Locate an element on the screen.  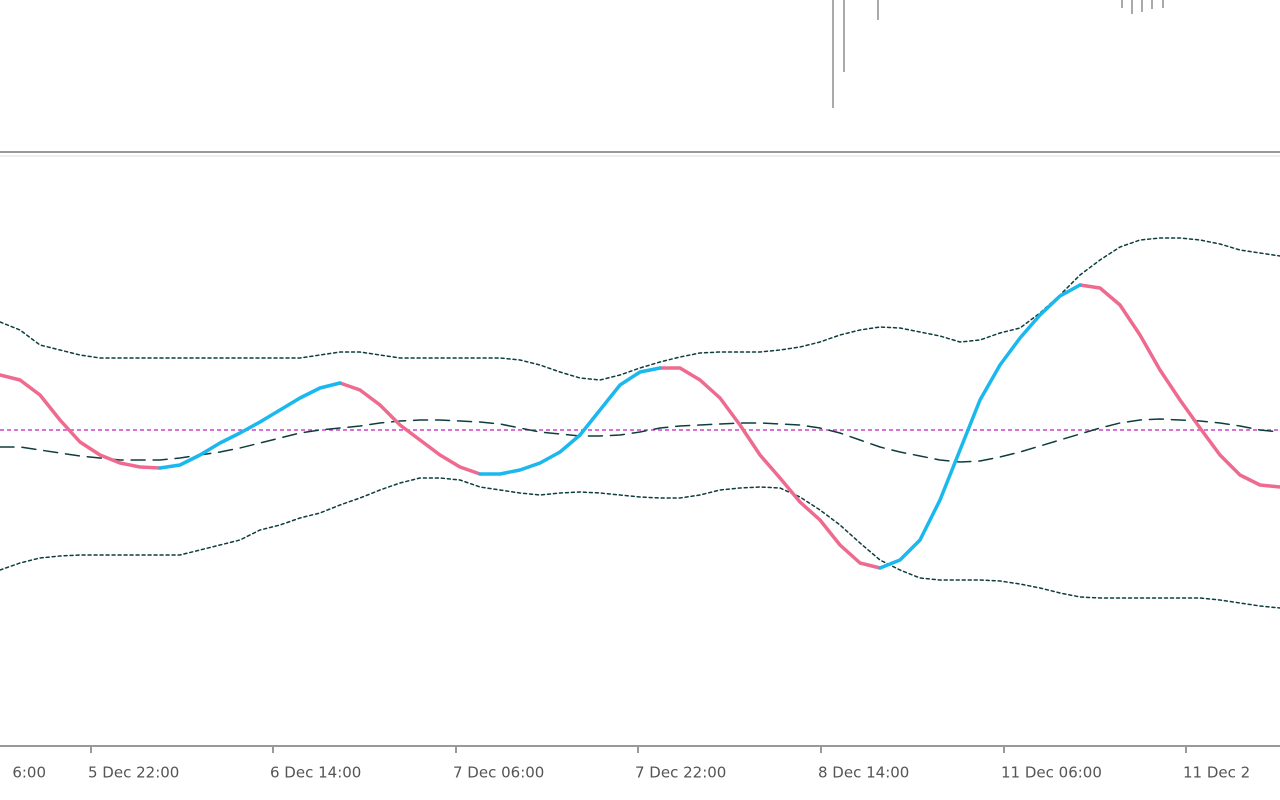
x-tick-label: 7 Dec 06:00 is located at coordinates (498, 773).